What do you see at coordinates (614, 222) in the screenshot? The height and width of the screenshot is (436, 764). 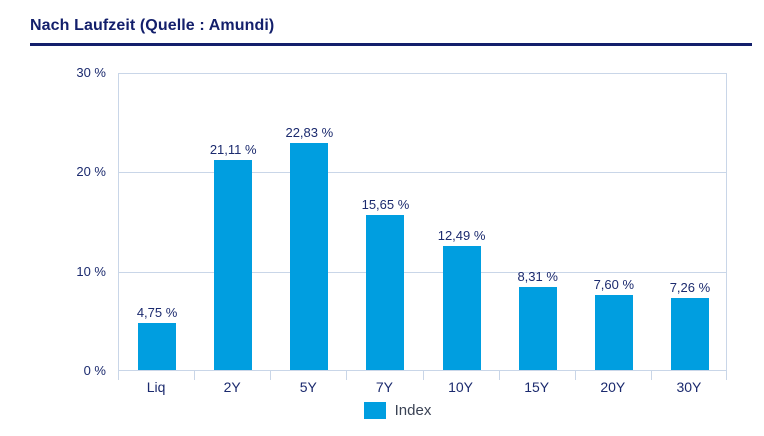 I see `bar-cell-20y: 7,60 %` at bounding box center [614, 222].